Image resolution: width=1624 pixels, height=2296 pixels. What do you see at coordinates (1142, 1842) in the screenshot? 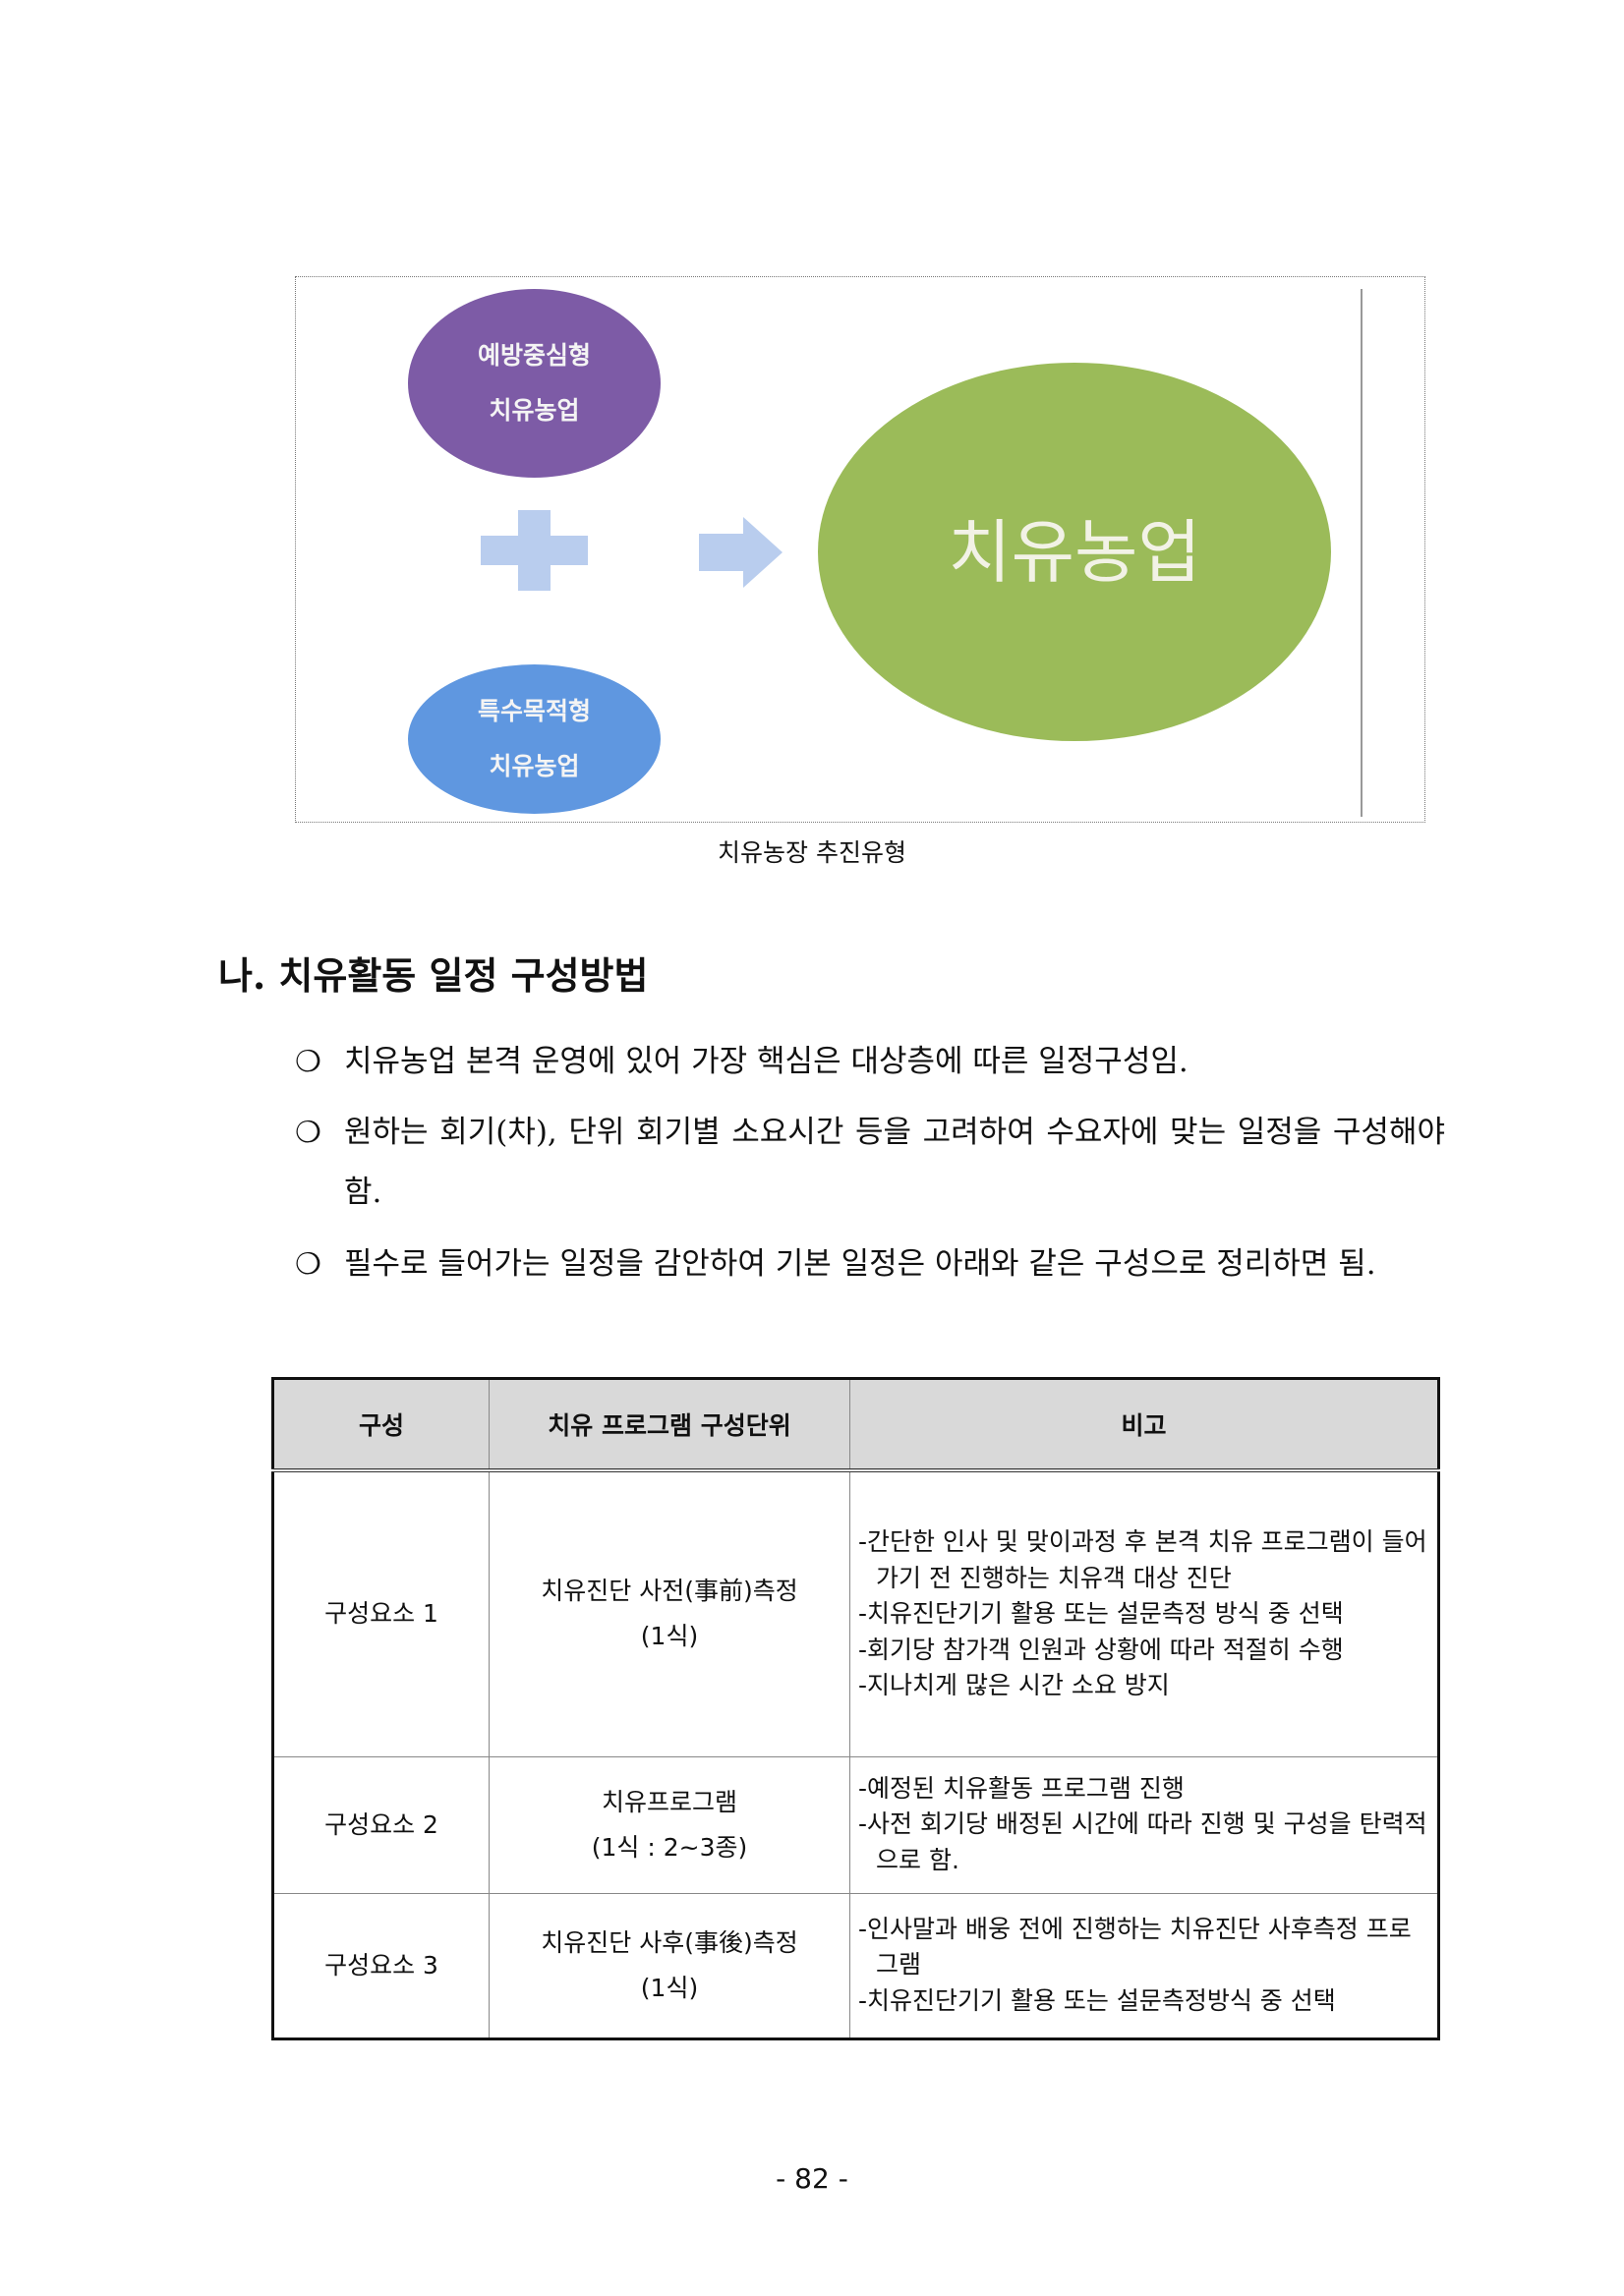
I see `note-line: -사전 회기당 배정된 시간에 따라 진행 및 구성을 탄력적으로 함.` at bounding box center [1142, 1842].